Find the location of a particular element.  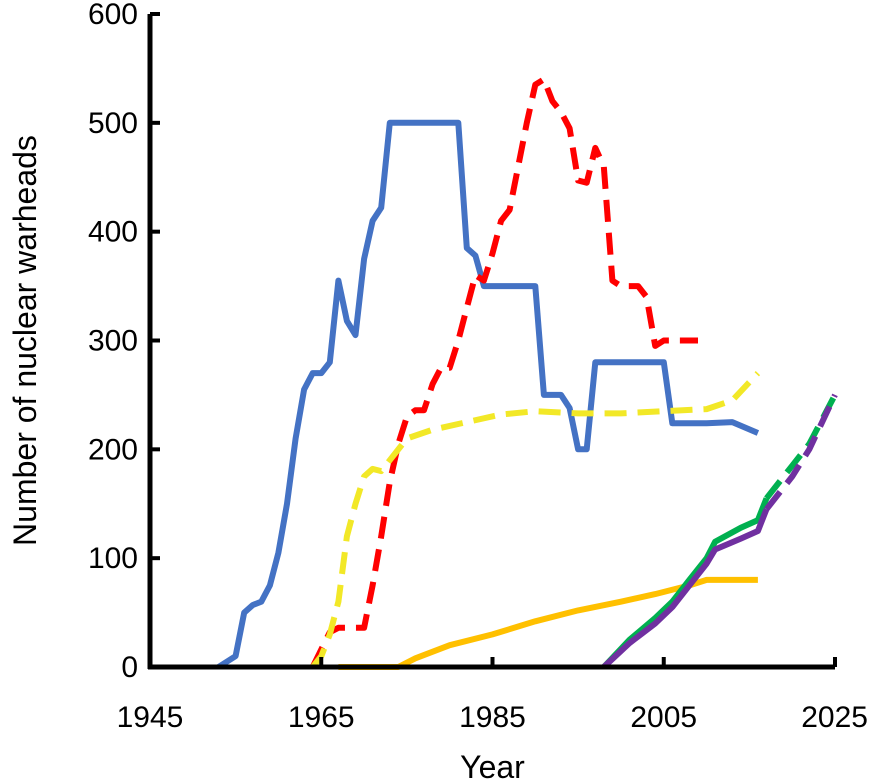

x-axis-title: Year is located at coordinates (492, 765).